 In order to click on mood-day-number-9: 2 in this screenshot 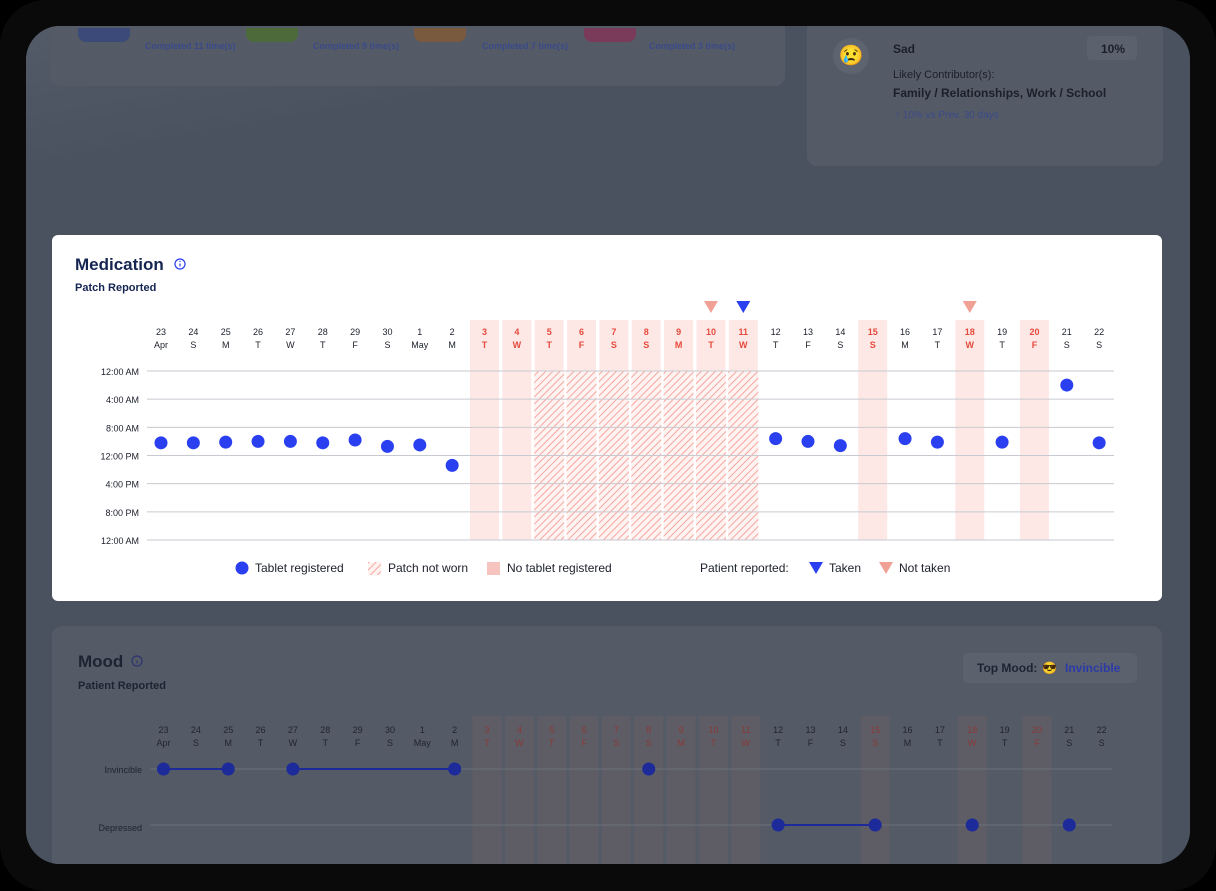, I will do `click(454, 730)`.